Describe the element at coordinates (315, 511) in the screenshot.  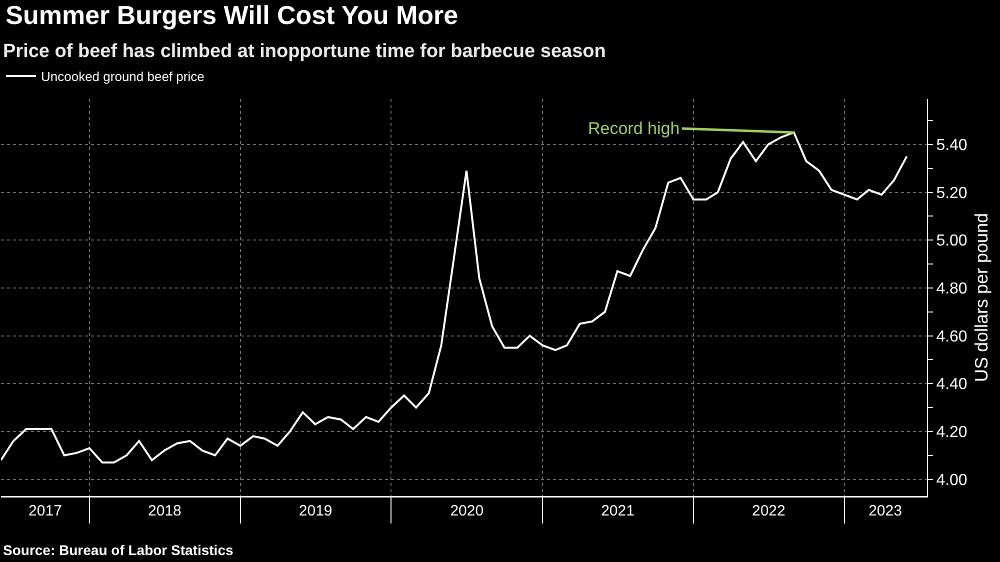
I see `x-tick-label: 2019` at that location.